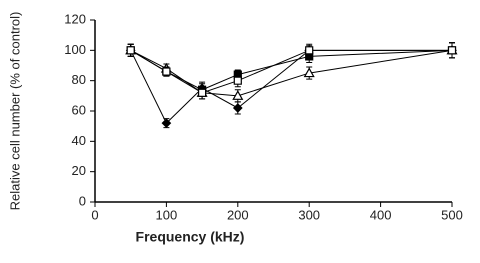 The image size is (480, 263). I want to click on y-tick-label: 80, so click(79, 79).